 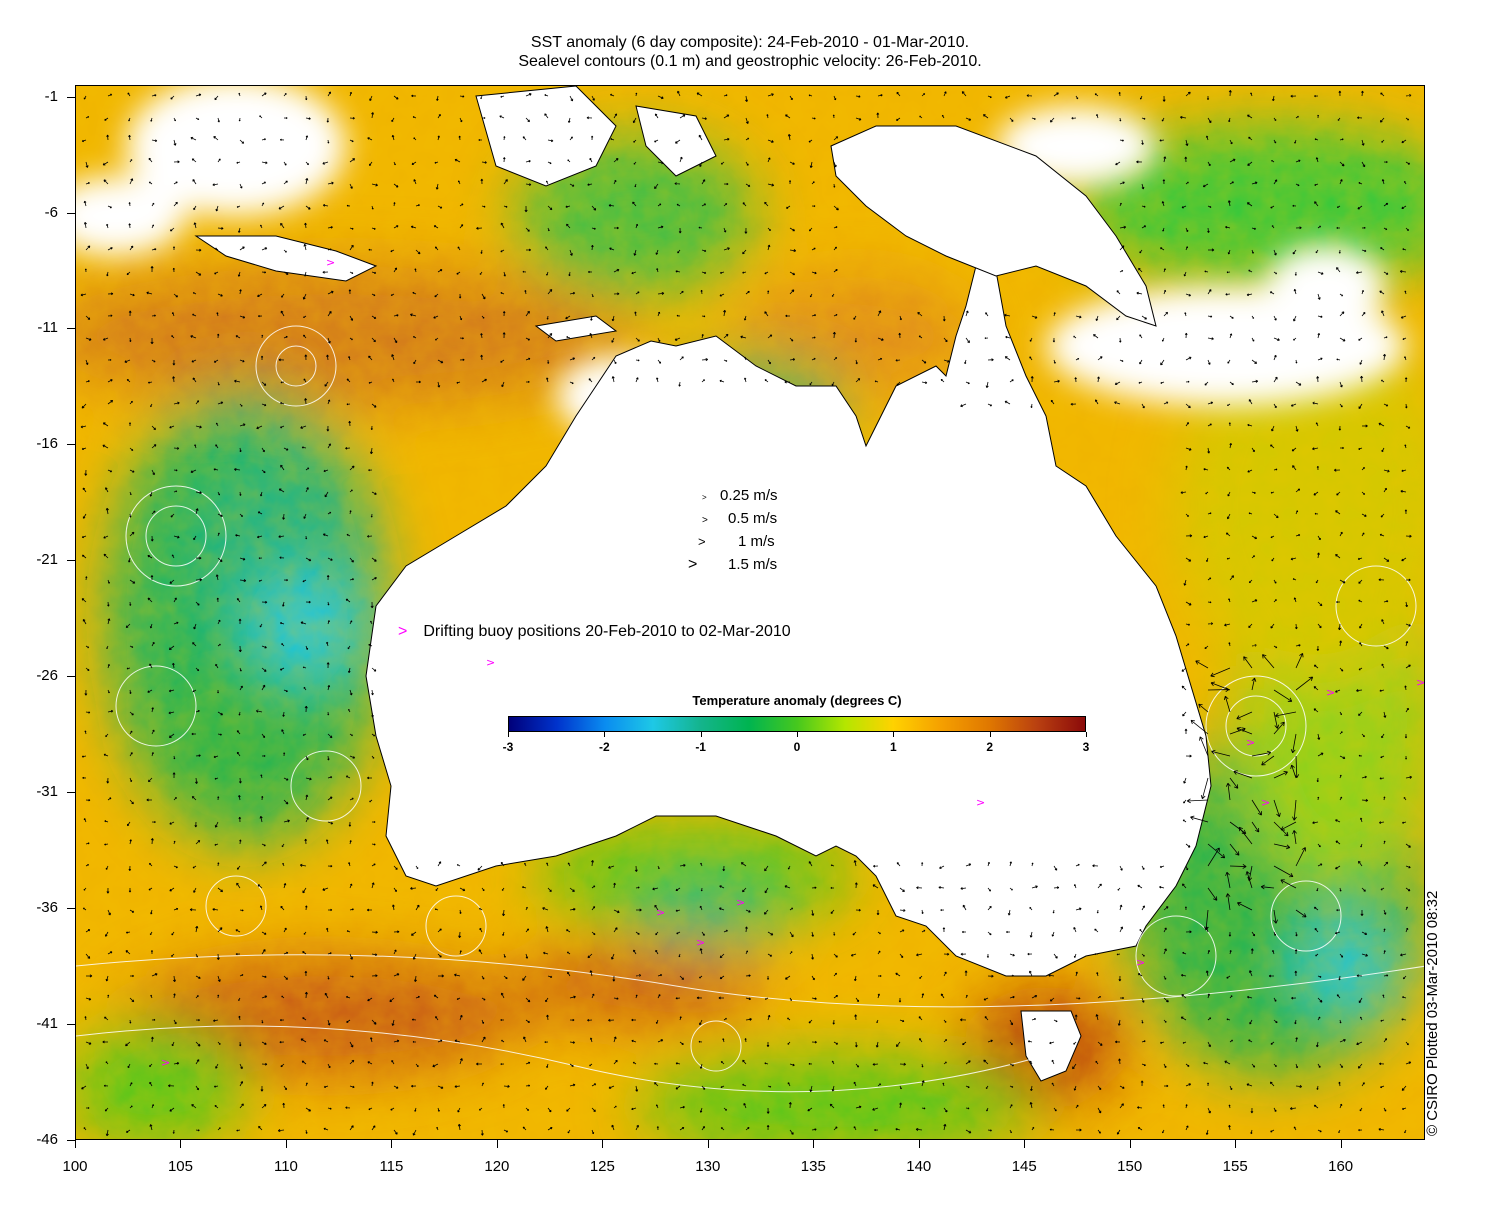 What do you see at coordinates (71, 97) in the screenshot?
I see `latitude-tick-mark` at bounding box center [71, 97].